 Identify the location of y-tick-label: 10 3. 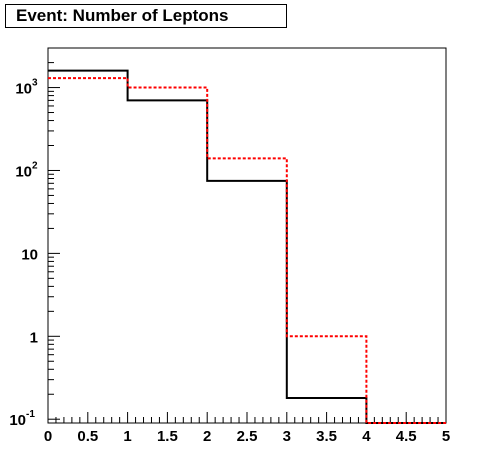
(26, 88).